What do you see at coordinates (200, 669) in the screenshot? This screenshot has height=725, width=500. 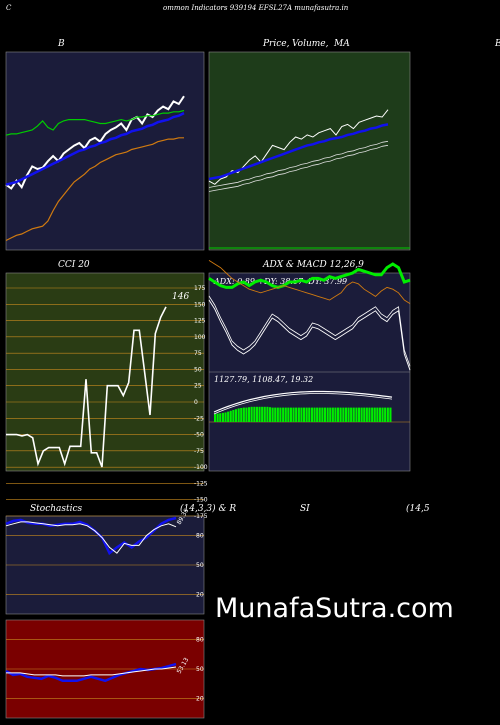 I see `rsi-tick-label: 50` at bounding box center [200, 669].